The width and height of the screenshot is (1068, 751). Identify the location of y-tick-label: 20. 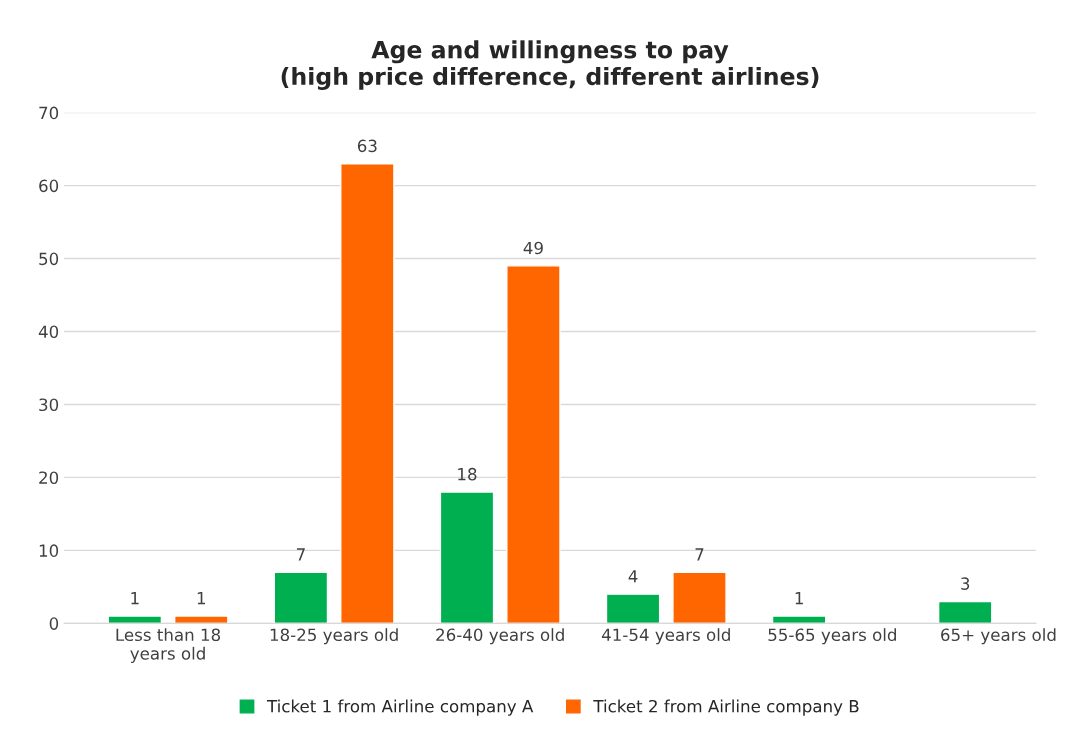
(49, 477).